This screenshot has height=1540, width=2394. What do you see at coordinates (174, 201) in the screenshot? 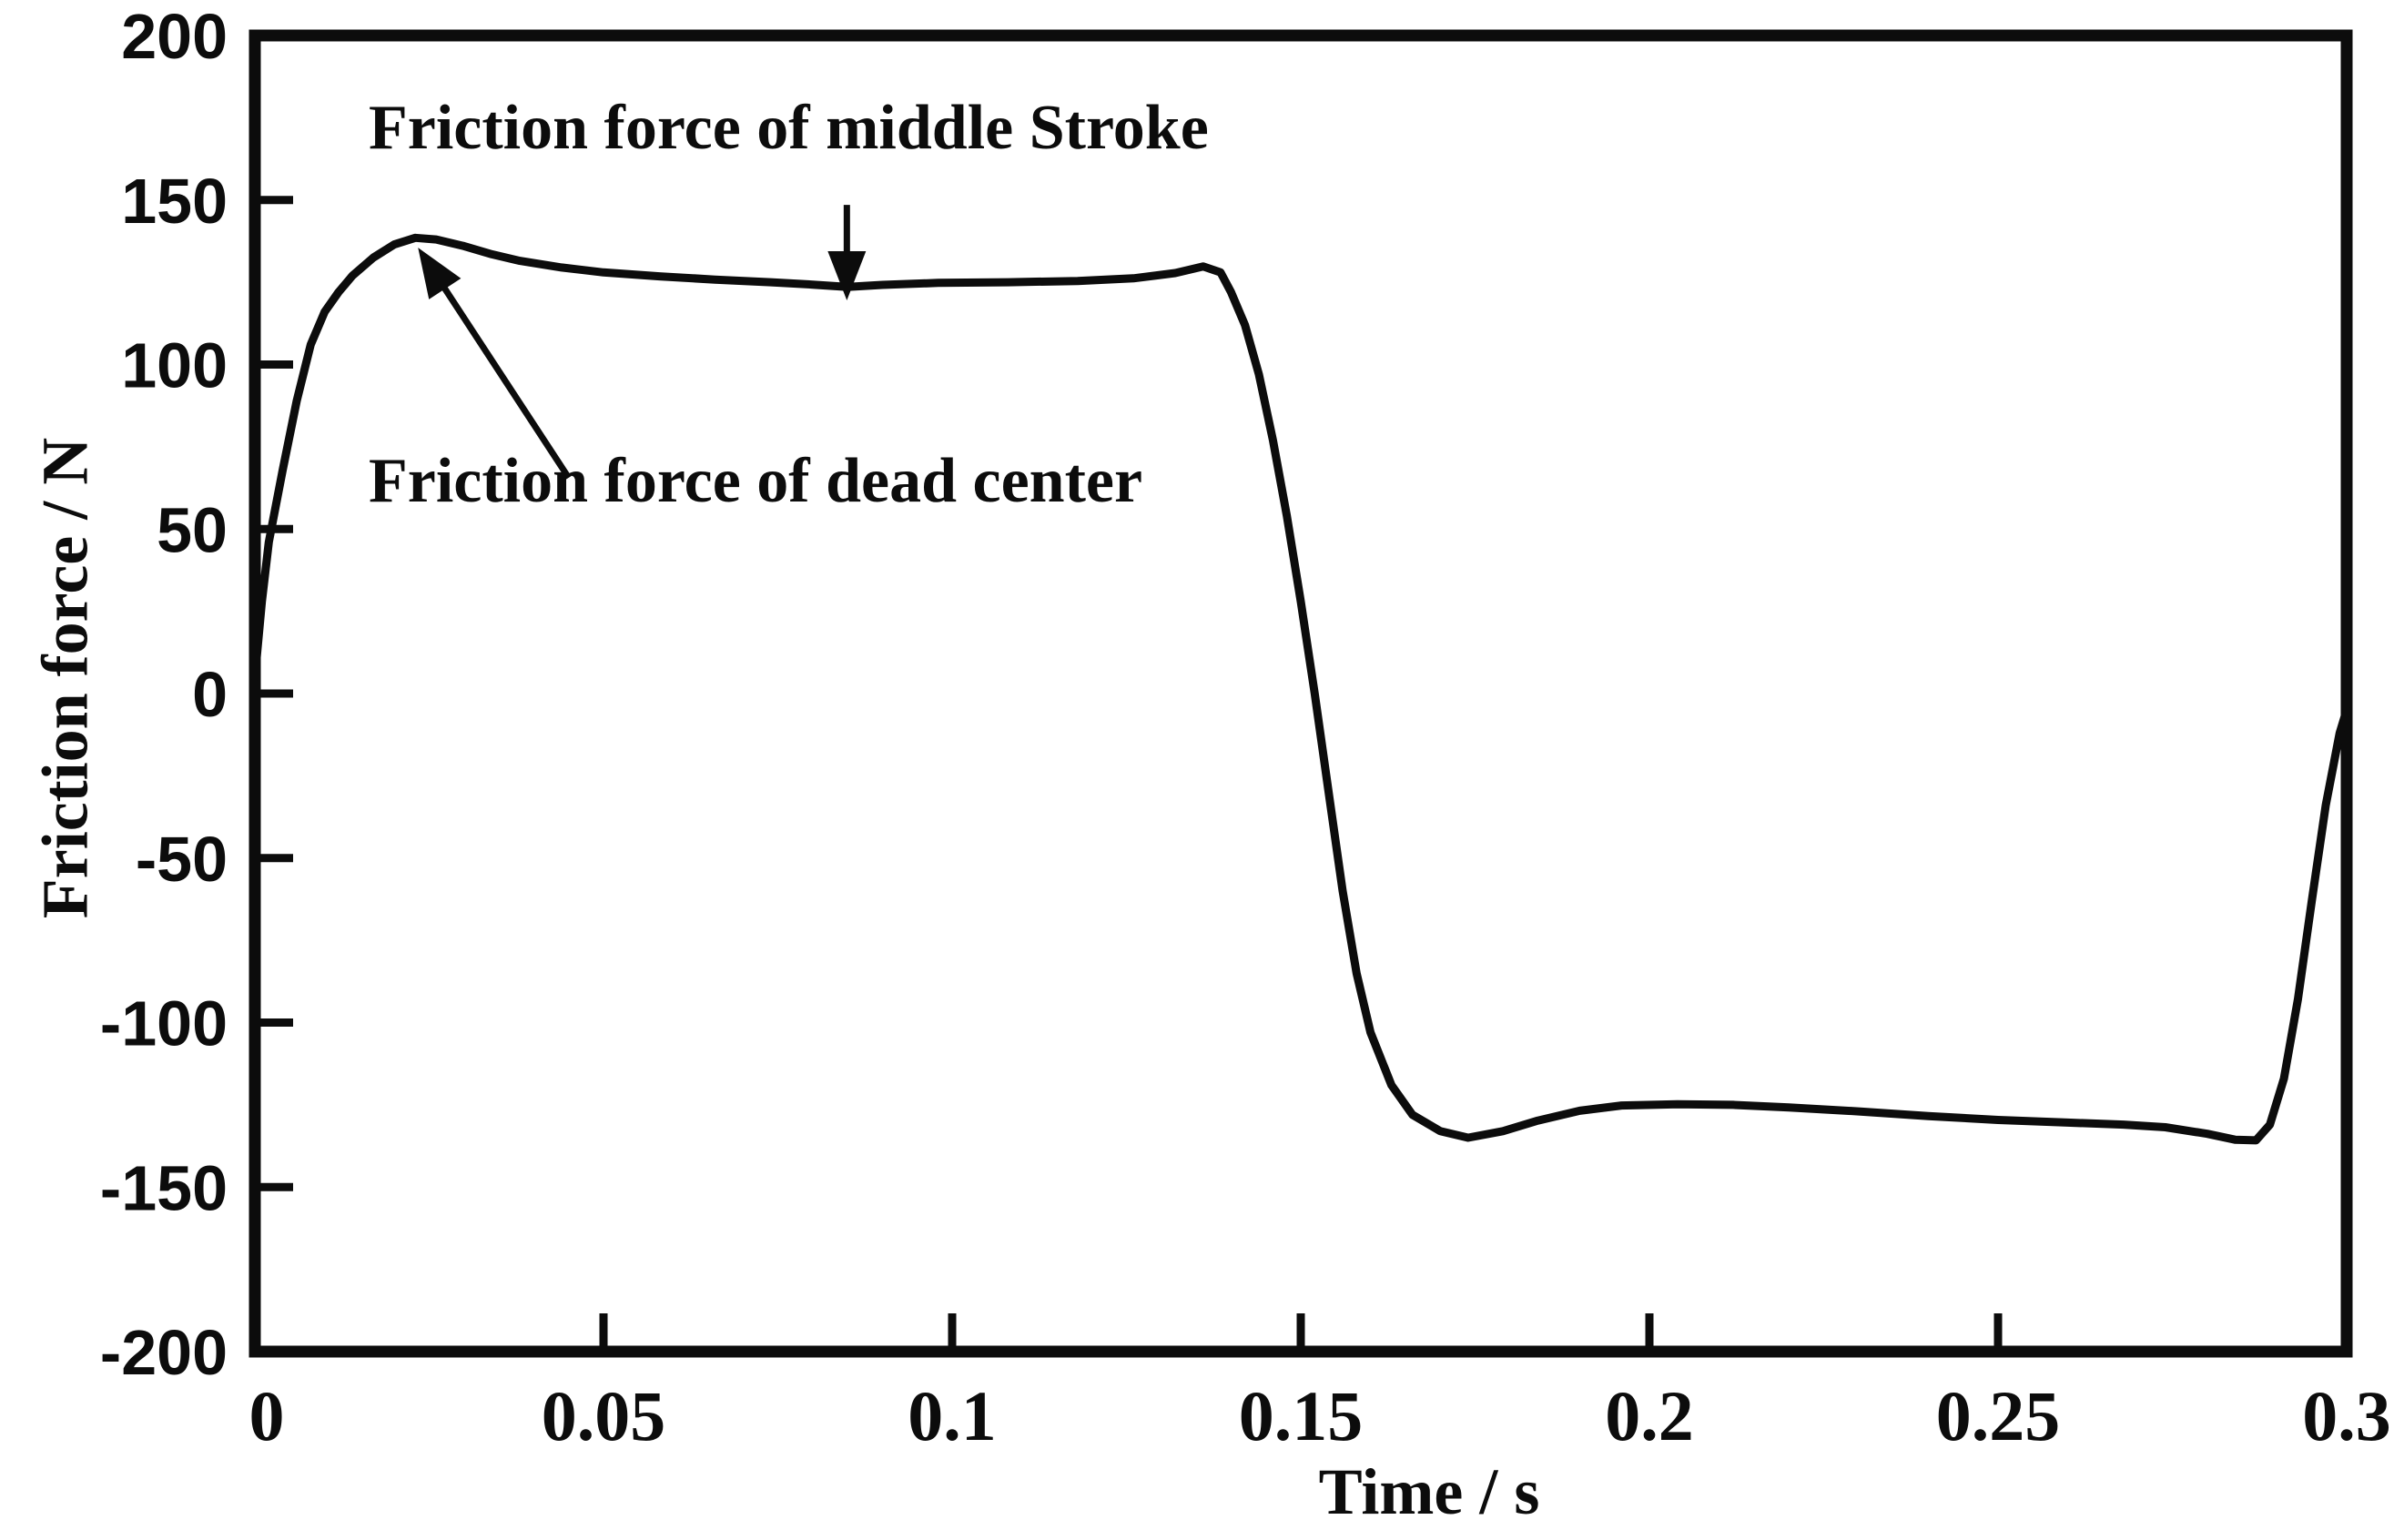
I see `y-tick-label: 150` at bounding box center [174, 201].